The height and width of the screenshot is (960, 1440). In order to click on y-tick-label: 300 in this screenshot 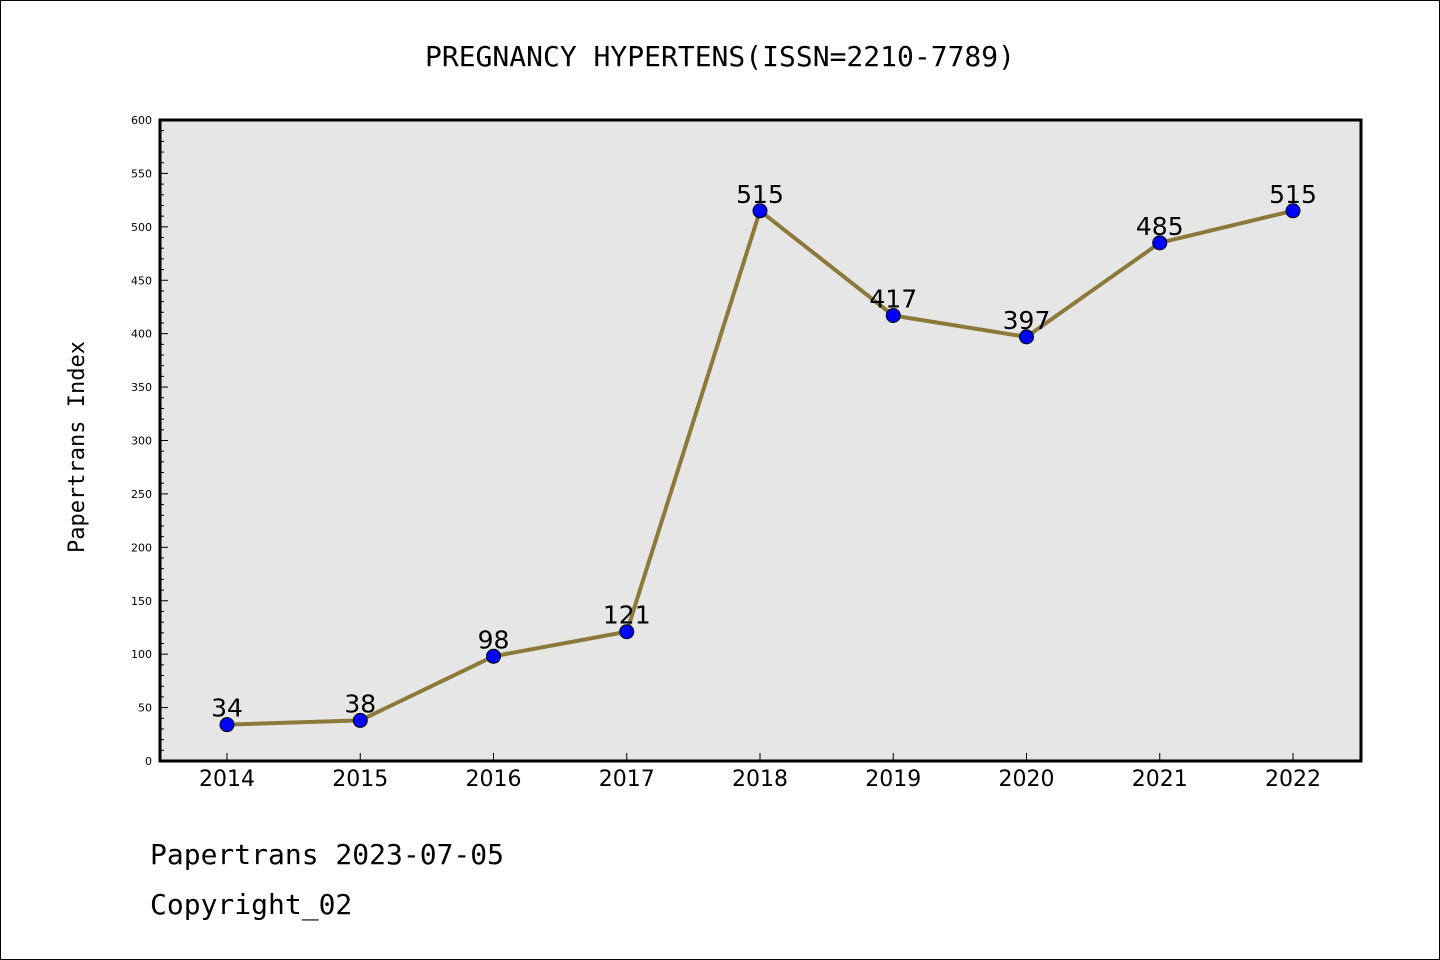, I will do `click(141, 441)`.